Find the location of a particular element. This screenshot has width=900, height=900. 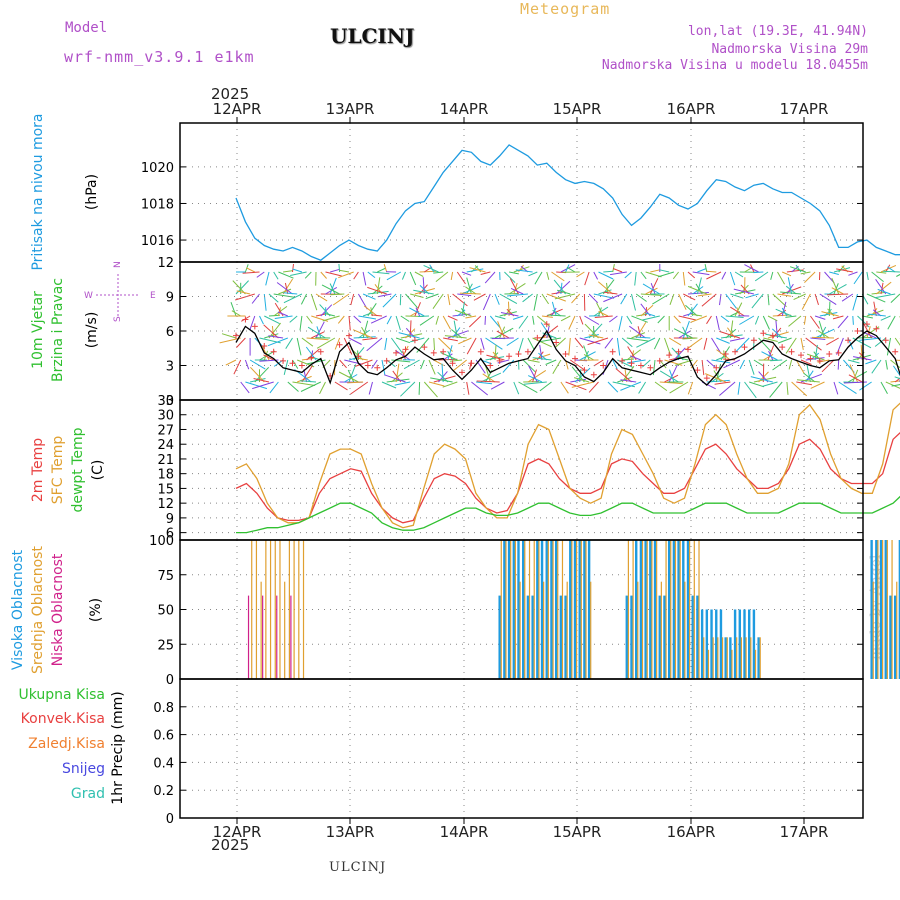

y-tick-label: 21 is located at coordinates (165, 460).